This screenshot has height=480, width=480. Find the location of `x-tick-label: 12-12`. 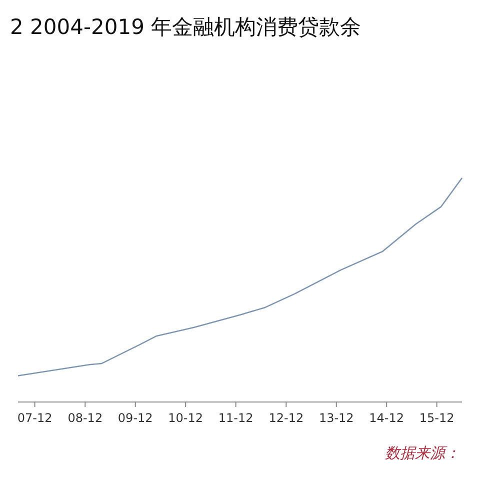

x-tick-label: 12-12 is located at coordinates (286, 418).